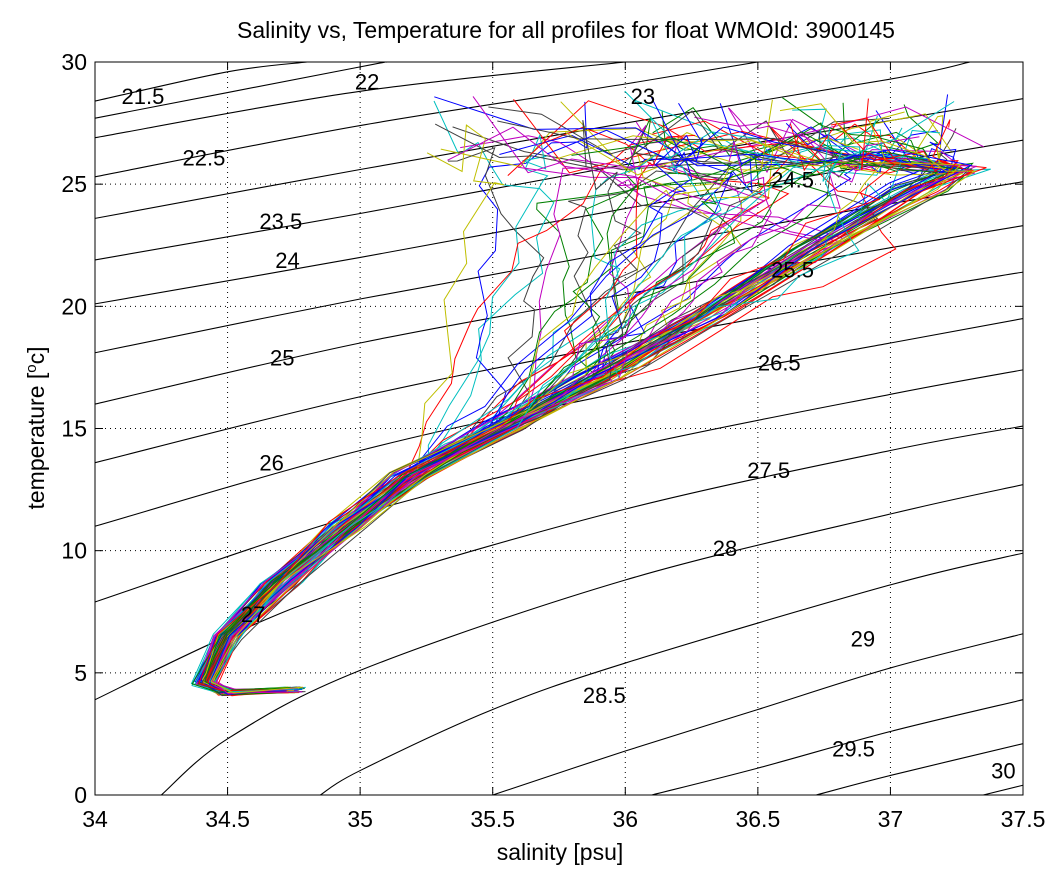 The height and width of the screenshot is (871, 1060). Describe the element at coordinates (757, 819) in the screenshot. I see `x-tick-label: 36.5` at that location.